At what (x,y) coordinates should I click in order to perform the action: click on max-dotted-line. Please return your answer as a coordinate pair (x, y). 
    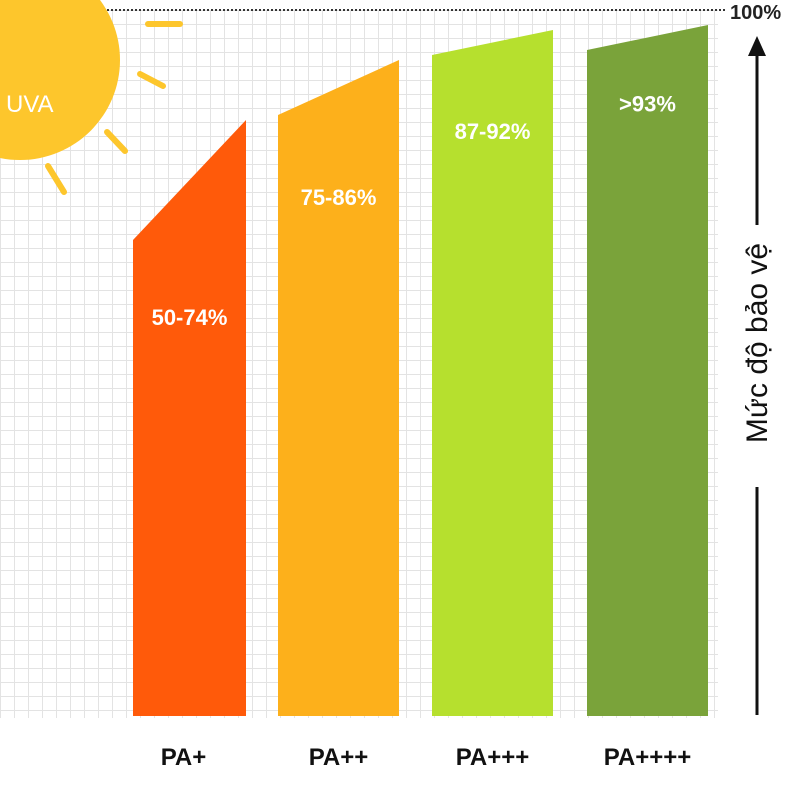
    Looking at the image, I should click on (362, 10).